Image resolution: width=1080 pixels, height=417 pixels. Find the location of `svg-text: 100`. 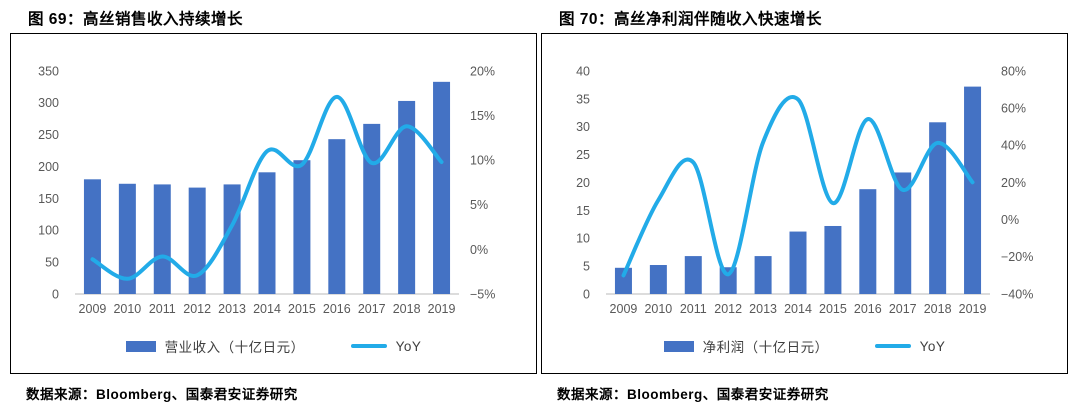

svg-text: 100 is located at coordinates (48, 231).